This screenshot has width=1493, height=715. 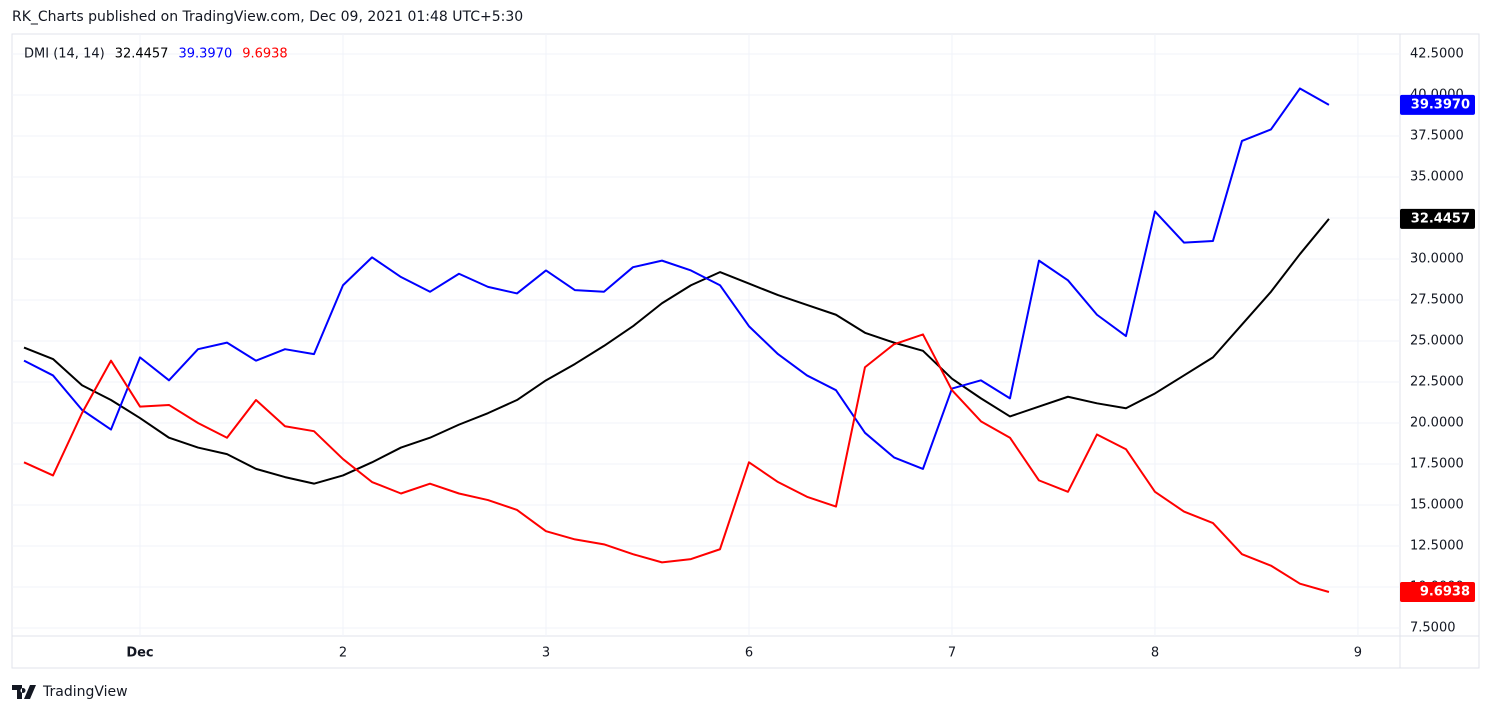 What do you see at coordinates (85, 692) in the screenshot?
I see `brand: TradingView` at bounding box center [85, 692].